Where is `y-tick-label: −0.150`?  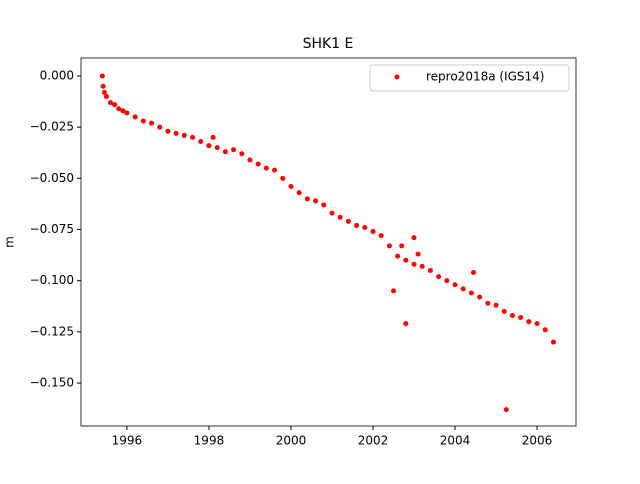 y-tick-label: −0.150 is located at coordinates (52, 383).